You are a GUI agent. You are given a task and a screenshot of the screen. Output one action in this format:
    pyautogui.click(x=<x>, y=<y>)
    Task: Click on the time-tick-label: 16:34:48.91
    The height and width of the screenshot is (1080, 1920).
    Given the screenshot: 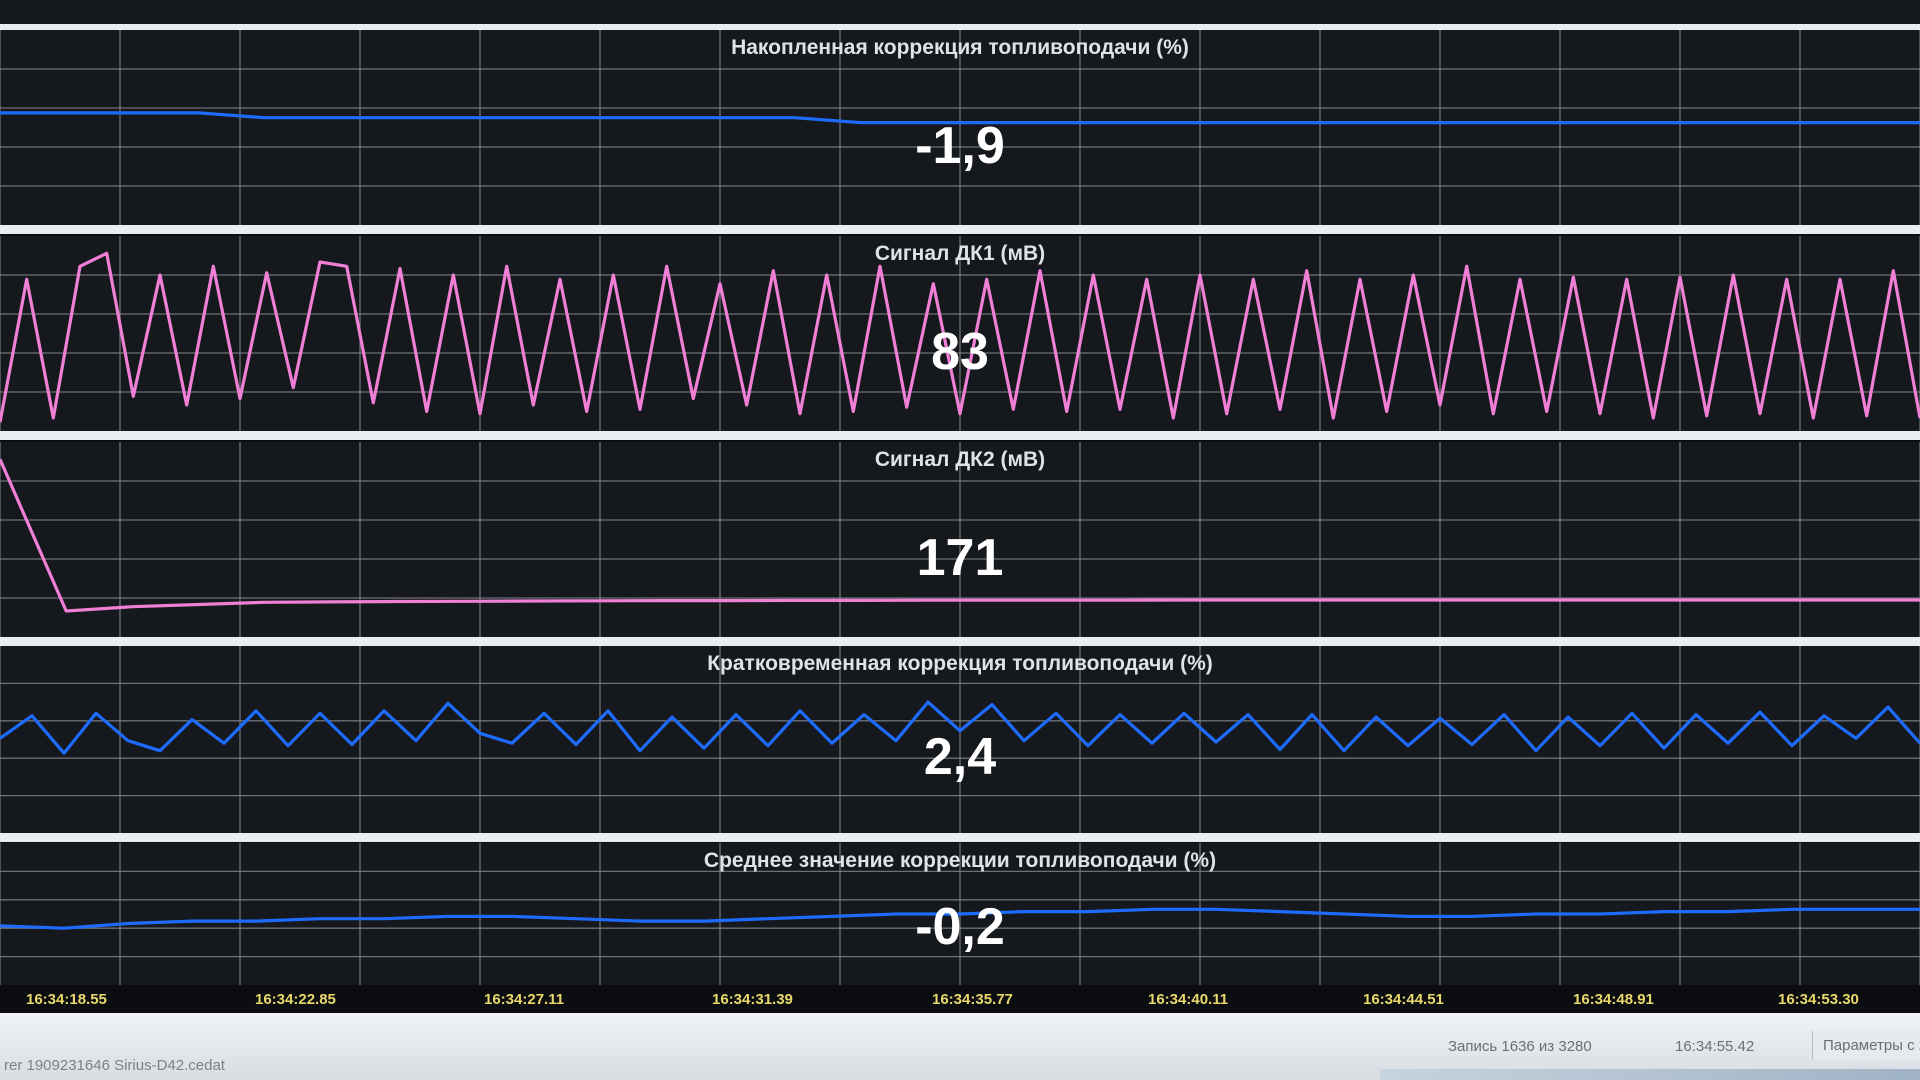 What is the action you would take?
    pyautogui.click(x=1613, y=999)
    